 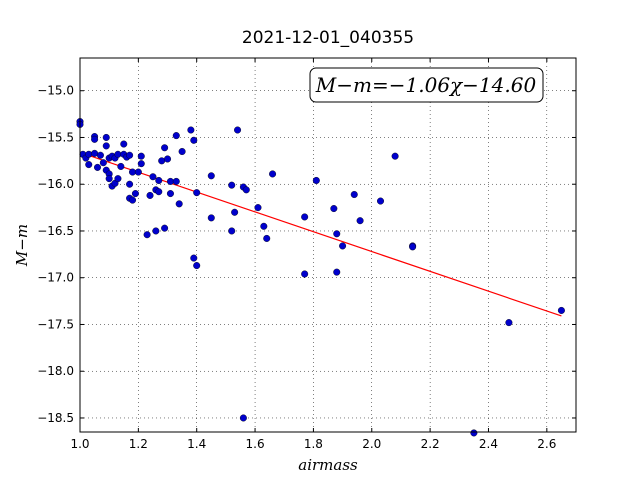 I want to click on y-tick-label: −16.0, so click(x=55, y=184).